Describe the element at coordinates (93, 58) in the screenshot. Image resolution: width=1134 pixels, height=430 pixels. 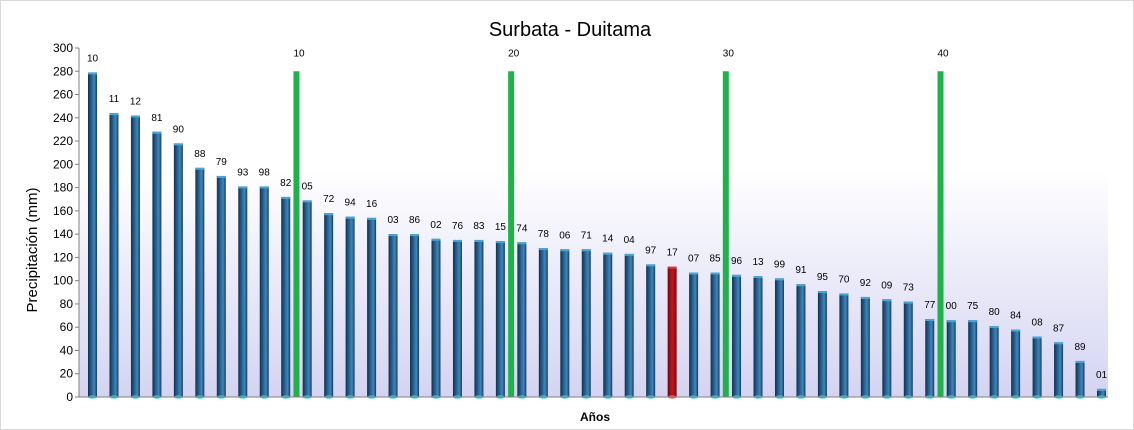
I see `bar-data-label: 10` at that location.